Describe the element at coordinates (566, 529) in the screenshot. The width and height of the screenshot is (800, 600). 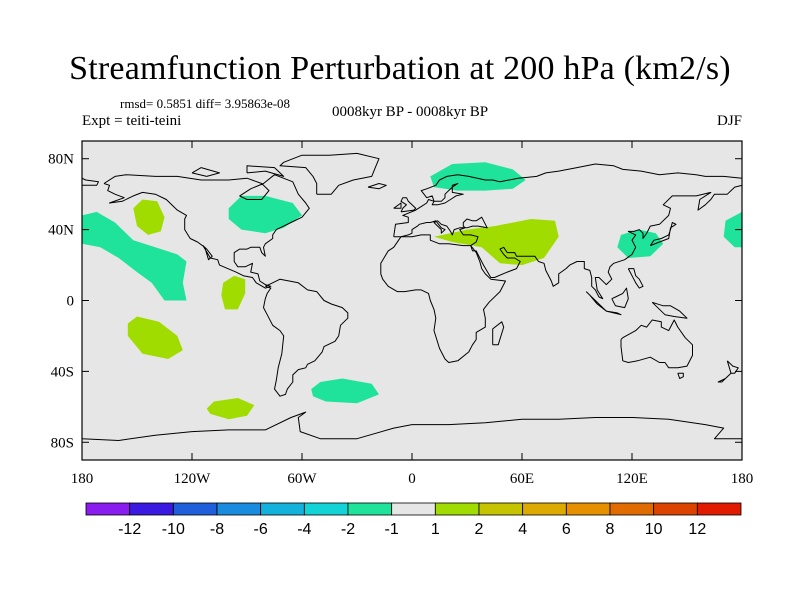
I see `colorbar-label: 6` at that location.